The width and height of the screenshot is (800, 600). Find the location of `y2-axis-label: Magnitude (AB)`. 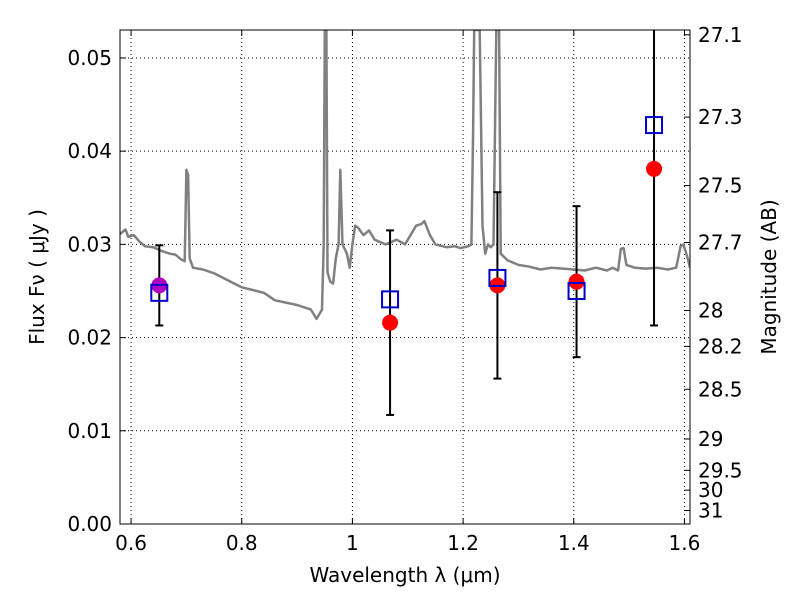

y2-axis-label: Magnitude (AB) is located at coordinates (769, 276).